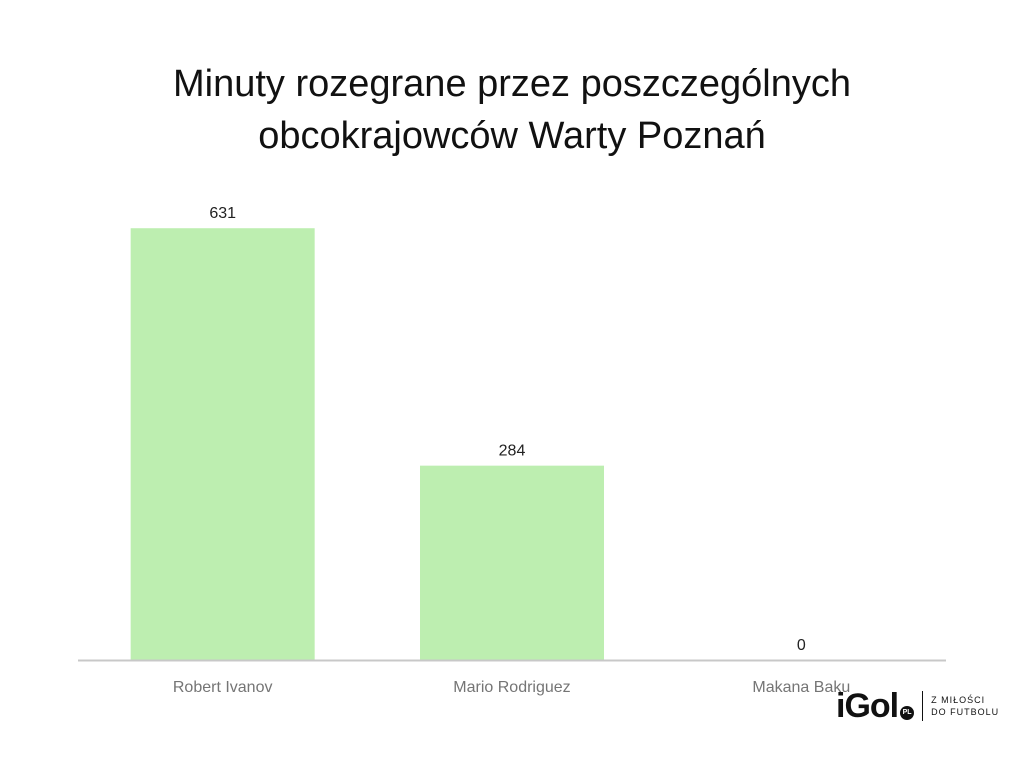 The height and width of the screenshot is (768, 1024). I want to click on brand-separator, so click(923, 706).